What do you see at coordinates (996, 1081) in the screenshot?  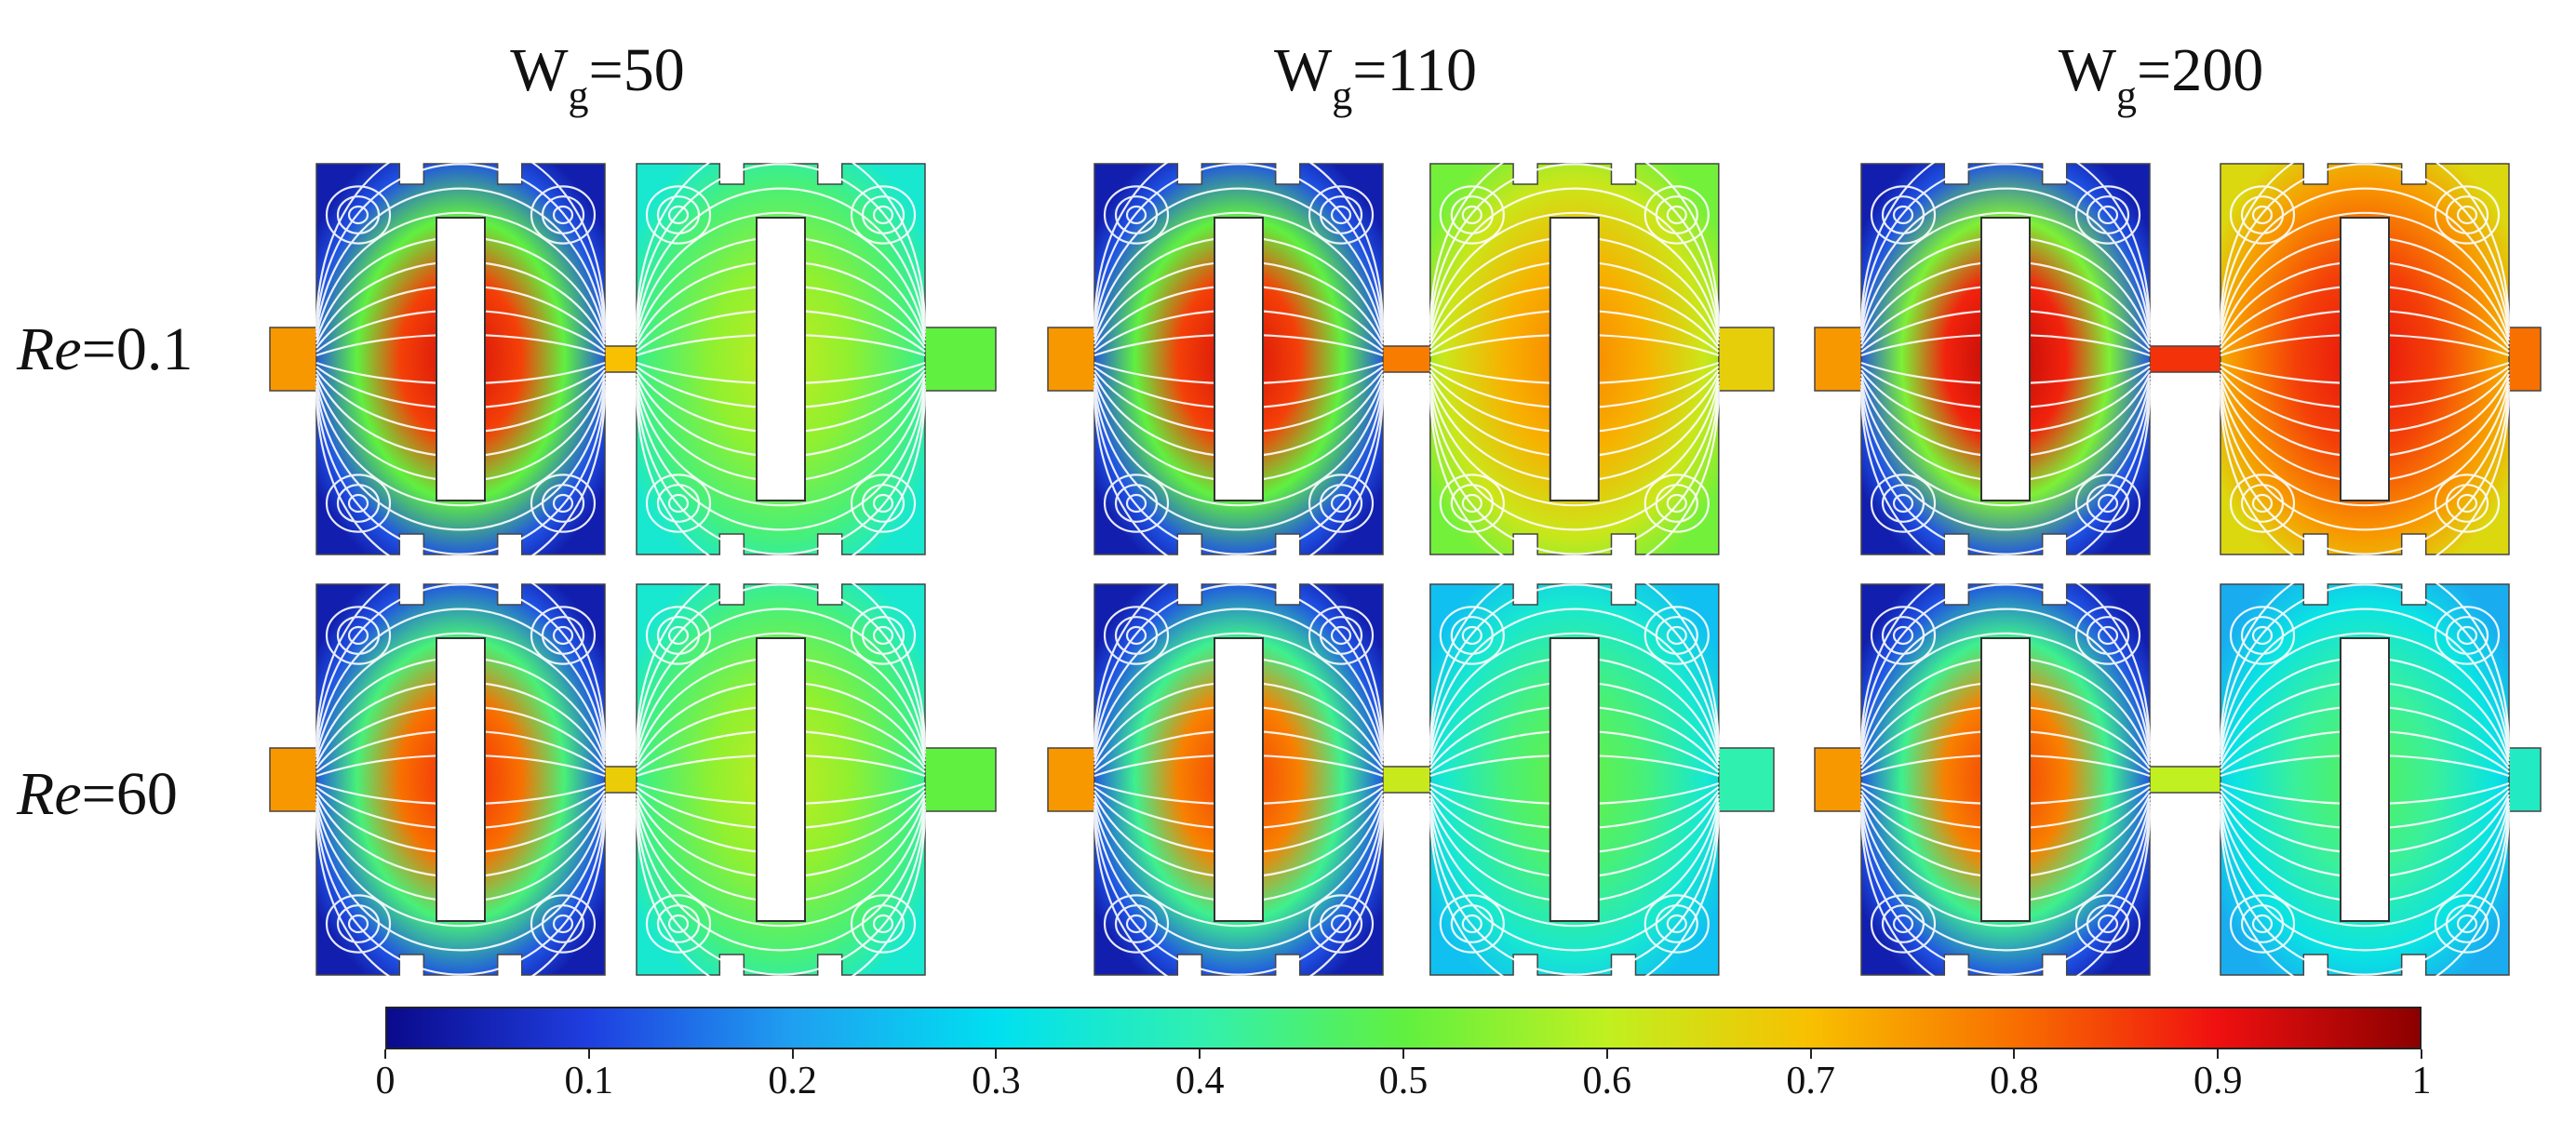 I see `colorbar-tick-label: 0.3` at bounding box center [996, 1081].